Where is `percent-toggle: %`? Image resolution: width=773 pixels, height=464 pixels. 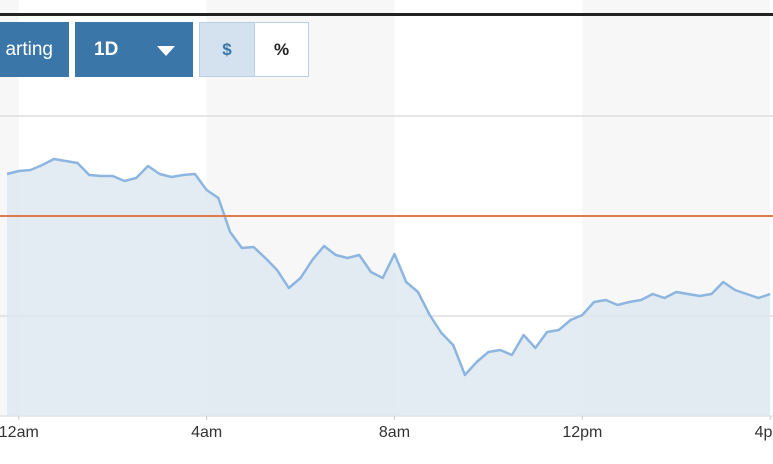 percent-toggle: % is located at coordinates (281, 49).